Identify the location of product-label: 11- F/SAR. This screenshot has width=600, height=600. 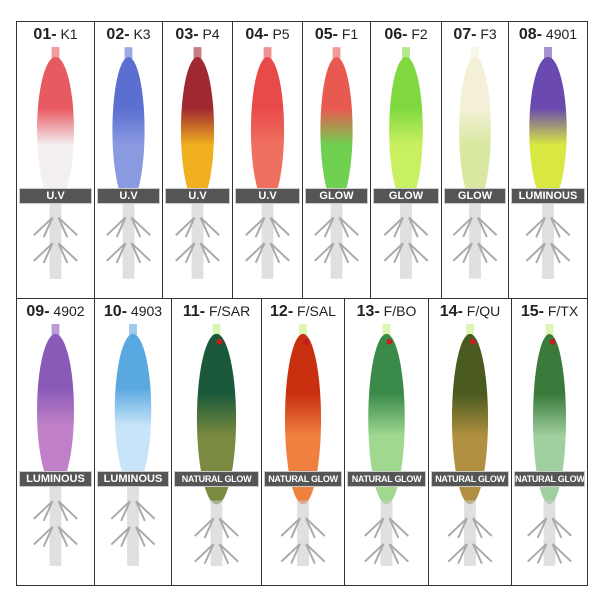
(216, 312).